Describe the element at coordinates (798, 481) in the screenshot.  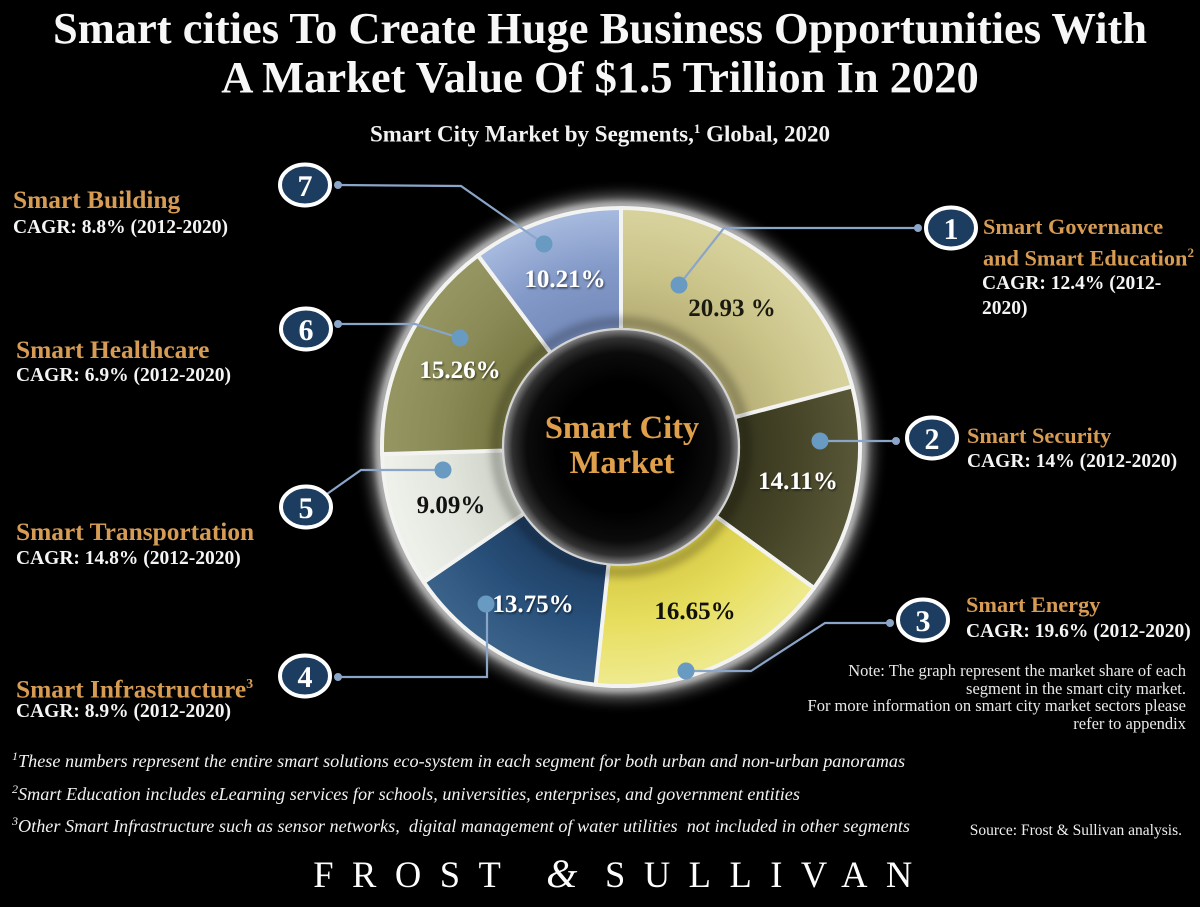
I see `svg-text: 14.11%` at that location.